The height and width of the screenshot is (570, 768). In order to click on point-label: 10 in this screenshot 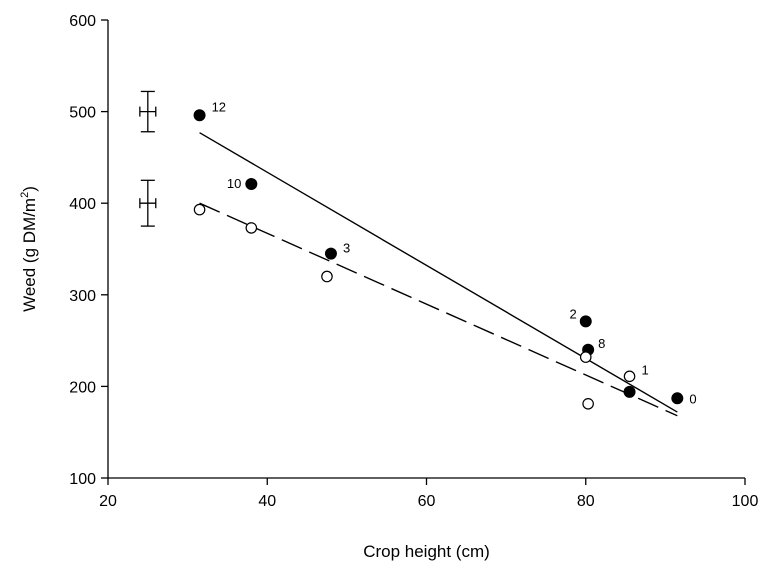, I will do `click(234, 183)`.